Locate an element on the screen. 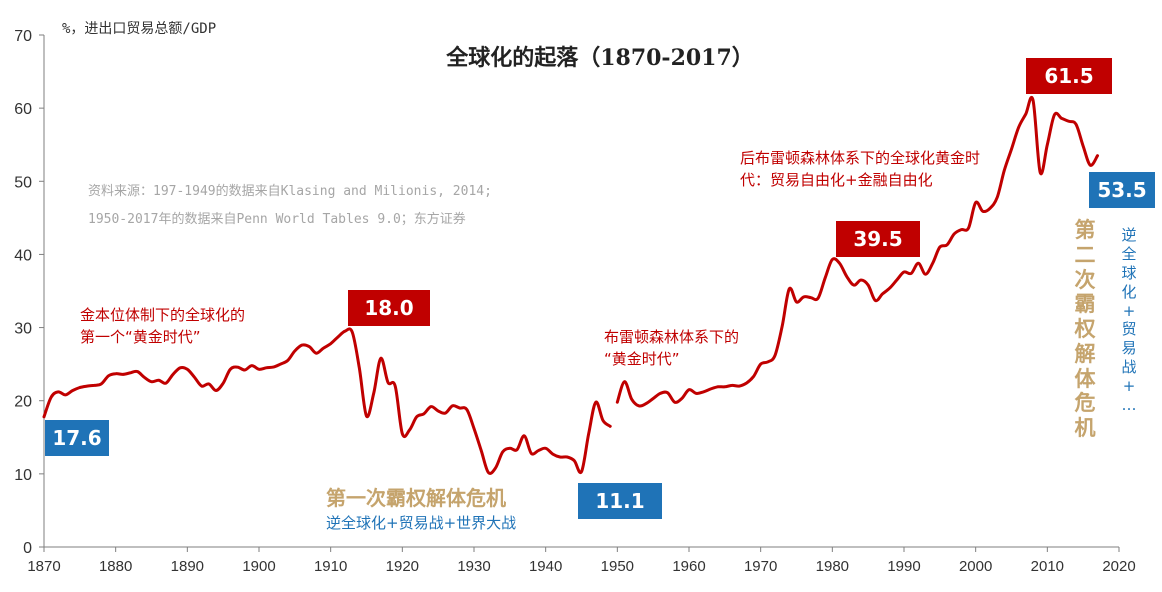 The width and height of the screenshot is (1162, 592). x-tick-label: 1930 is located at coordinates (473, 566).